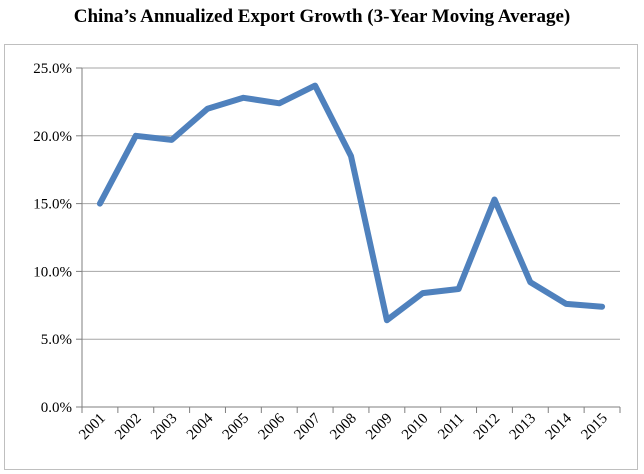 This screenshot has width=644, height=474. I want to click on y-tick-label: 0.0%, so click(56, 408).